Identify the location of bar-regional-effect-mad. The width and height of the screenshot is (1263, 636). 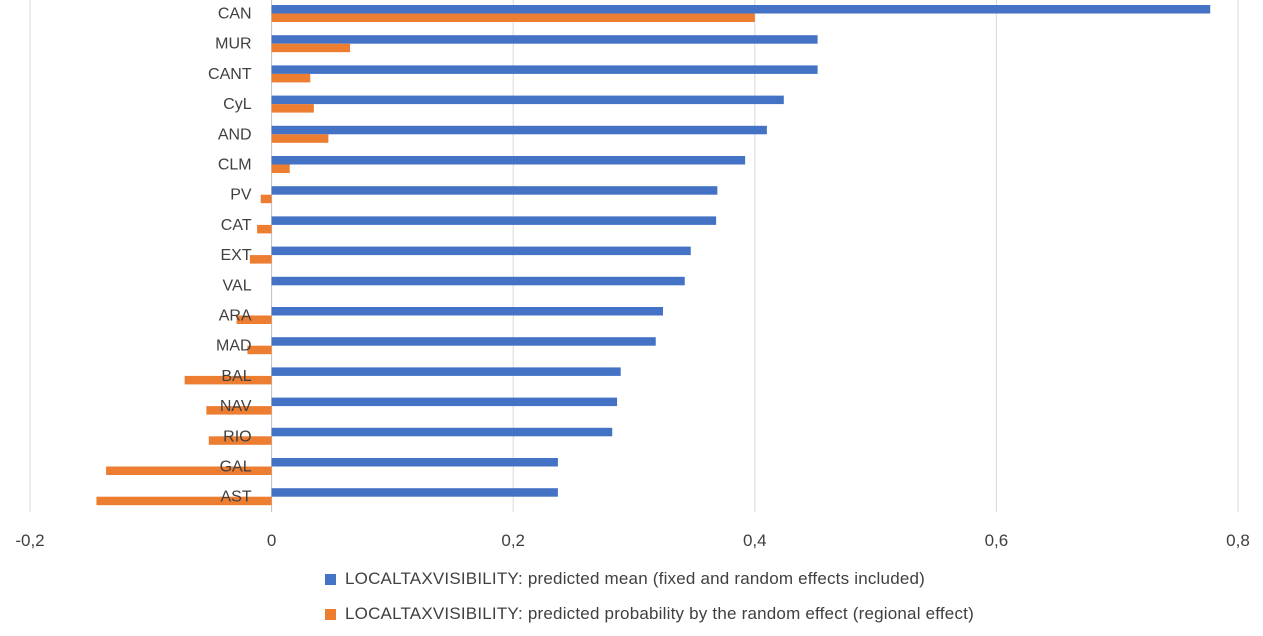
(259, 350).